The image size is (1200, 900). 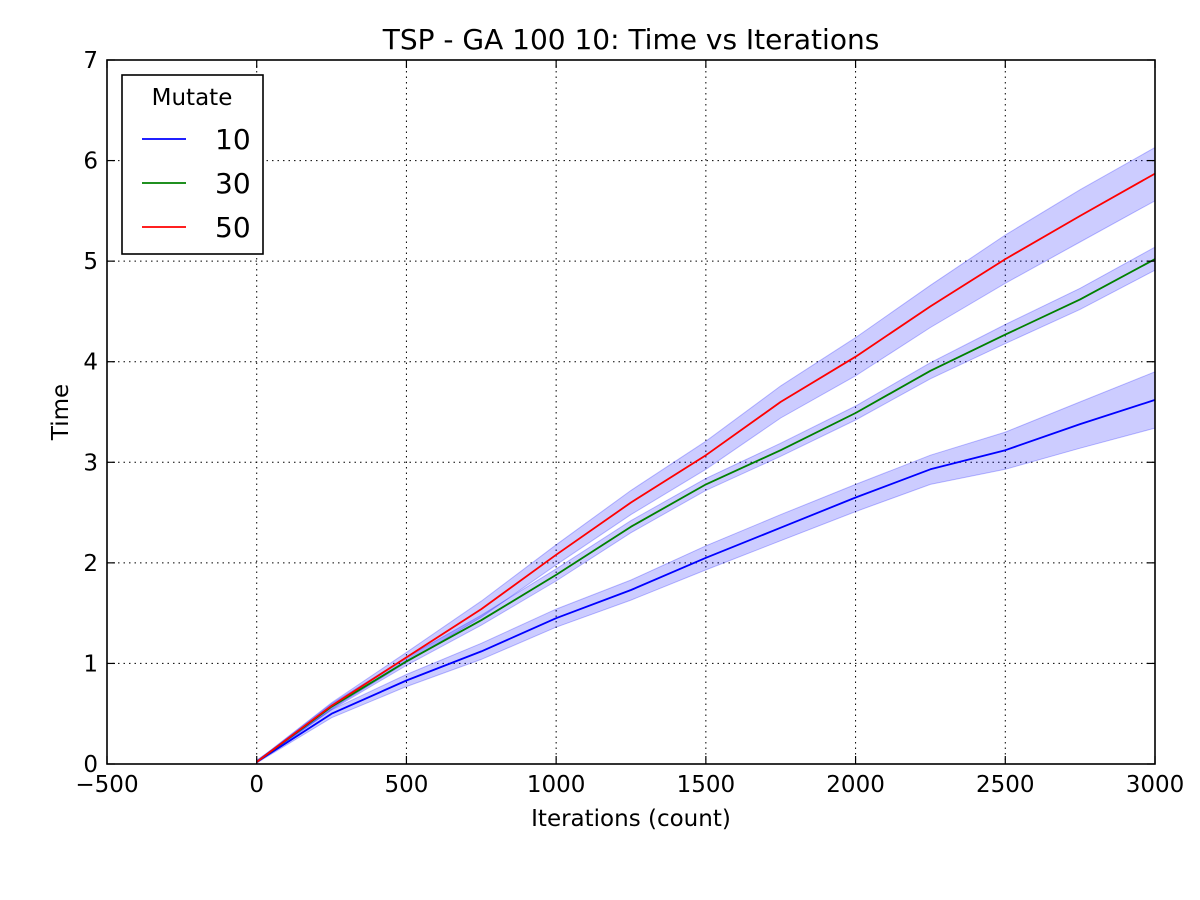 I want to click on legend-label-30: 30, so click(x=233, y=183).